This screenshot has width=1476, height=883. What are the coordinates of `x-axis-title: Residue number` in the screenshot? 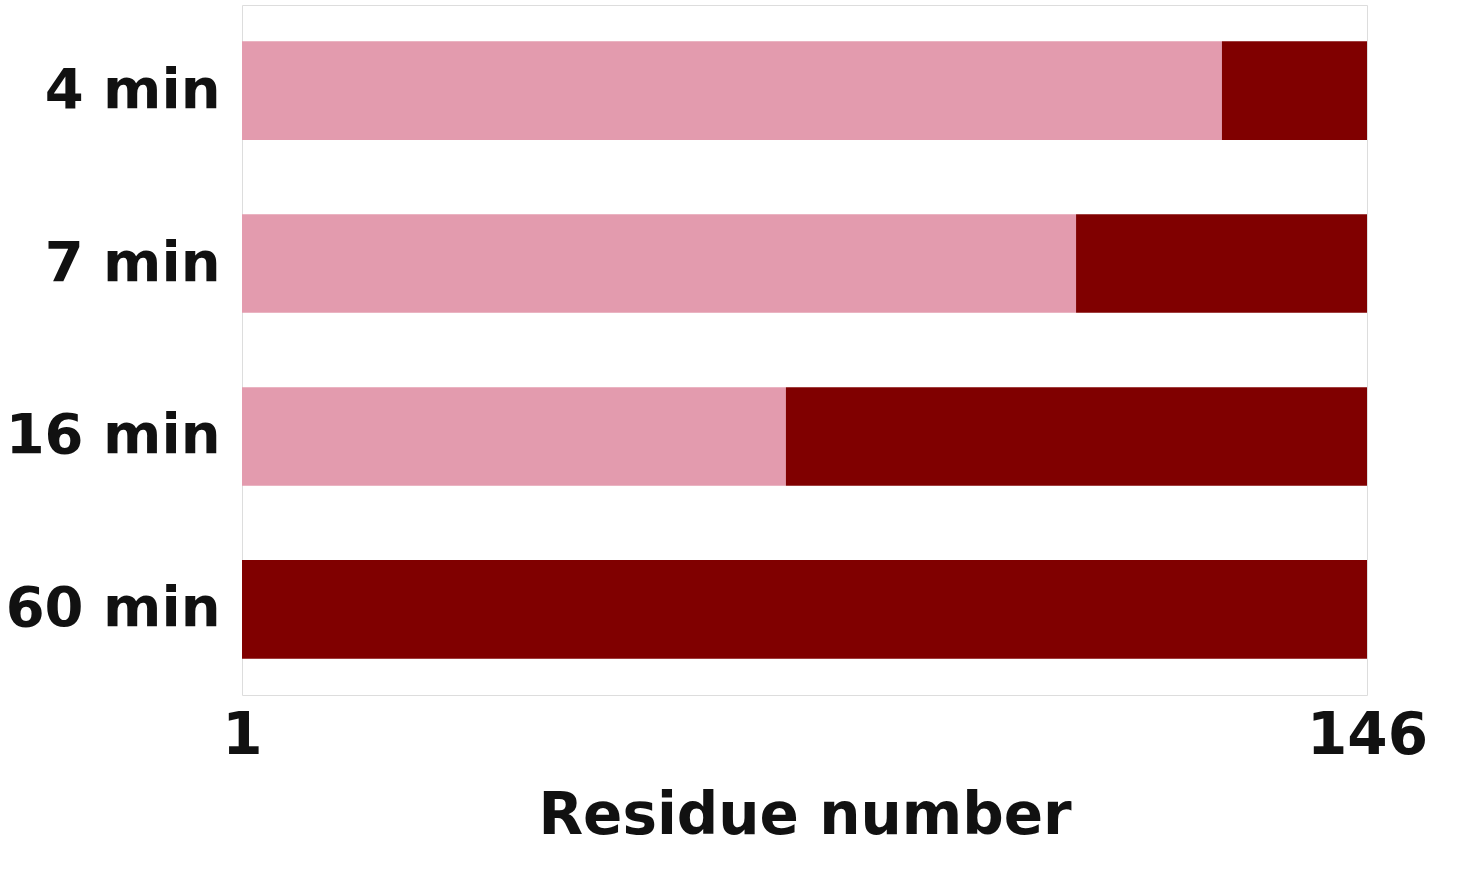 It's located at (805, 813).